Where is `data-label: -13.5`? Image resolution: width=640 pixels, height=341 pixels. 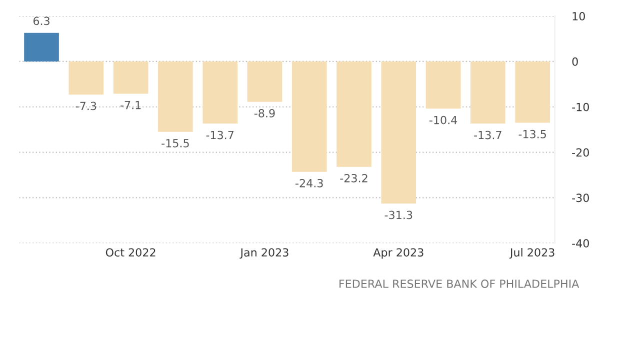 data-label: -13.5 is located at coordinates (532, 134).